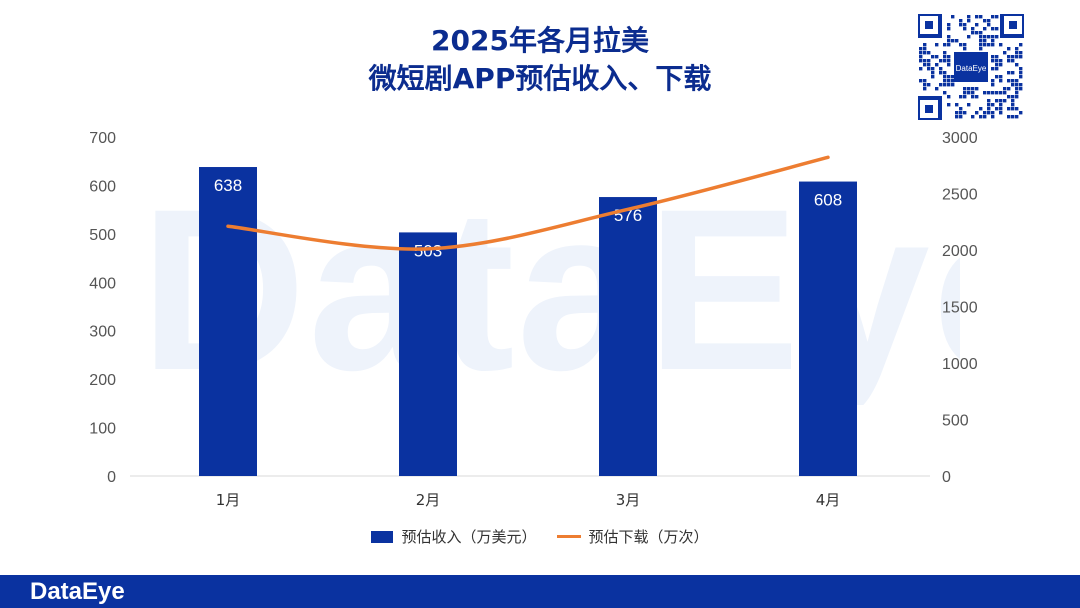  I want to click on title-line-1: 2025年各月拉美, so click(540, 40).